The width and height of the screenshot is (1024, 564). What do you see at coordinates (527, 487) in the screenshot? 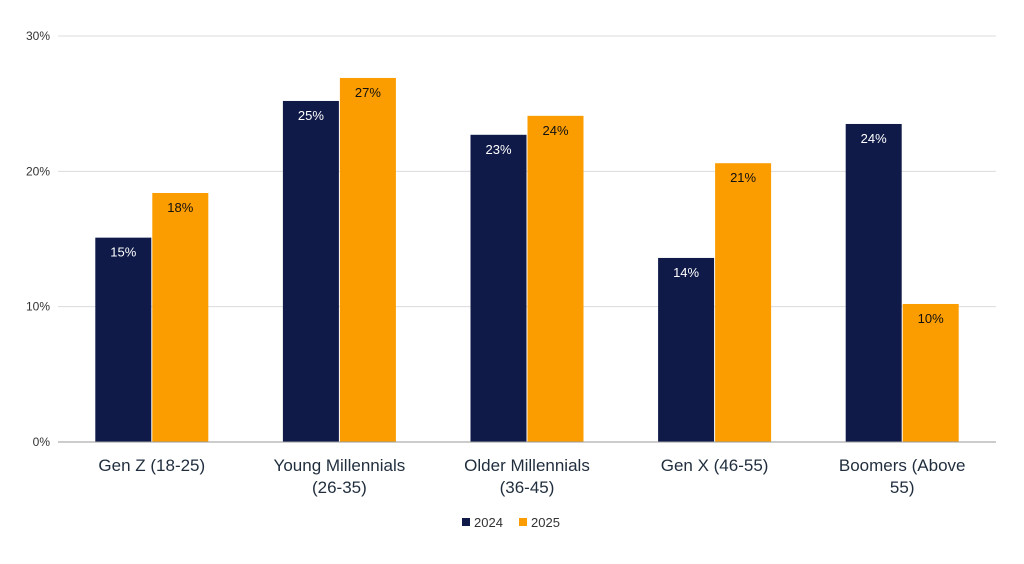
I see `x-category-label: (36-45)` at bounding box center [527, 487].